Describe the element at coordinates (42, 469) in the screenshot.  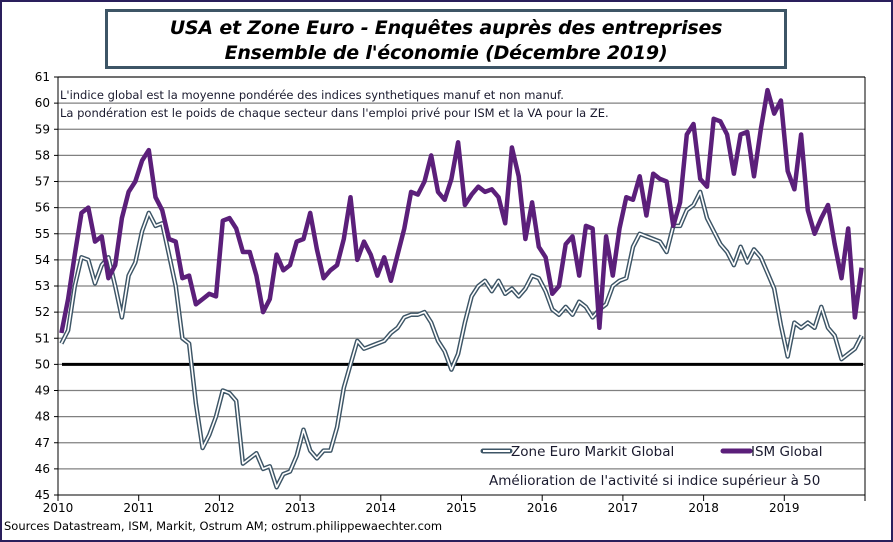
I see `y-tick-label-46: 46` at that location.